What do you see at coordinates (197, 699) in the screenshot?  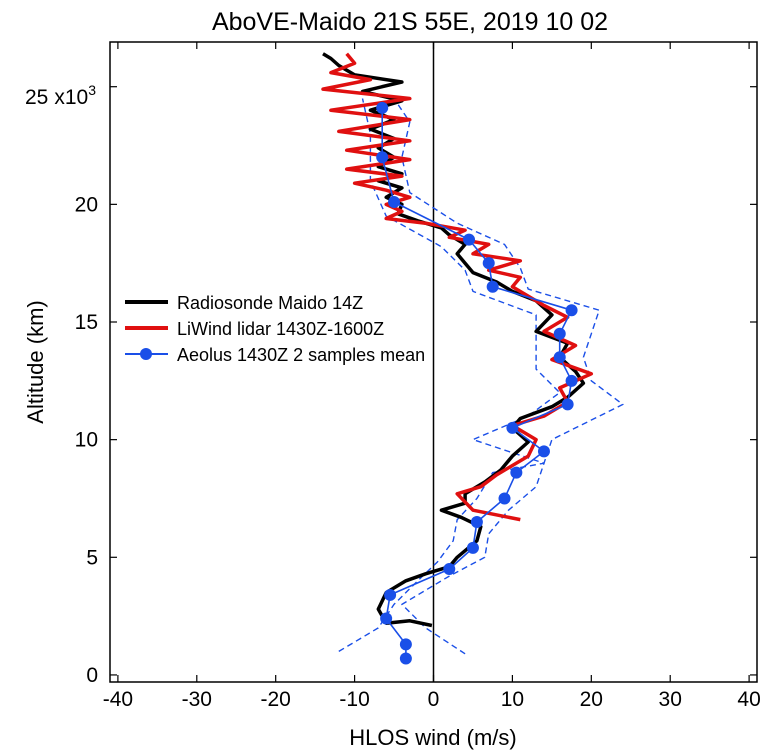 I see `x-tick-label: -30` at bounding box center [197, 699].